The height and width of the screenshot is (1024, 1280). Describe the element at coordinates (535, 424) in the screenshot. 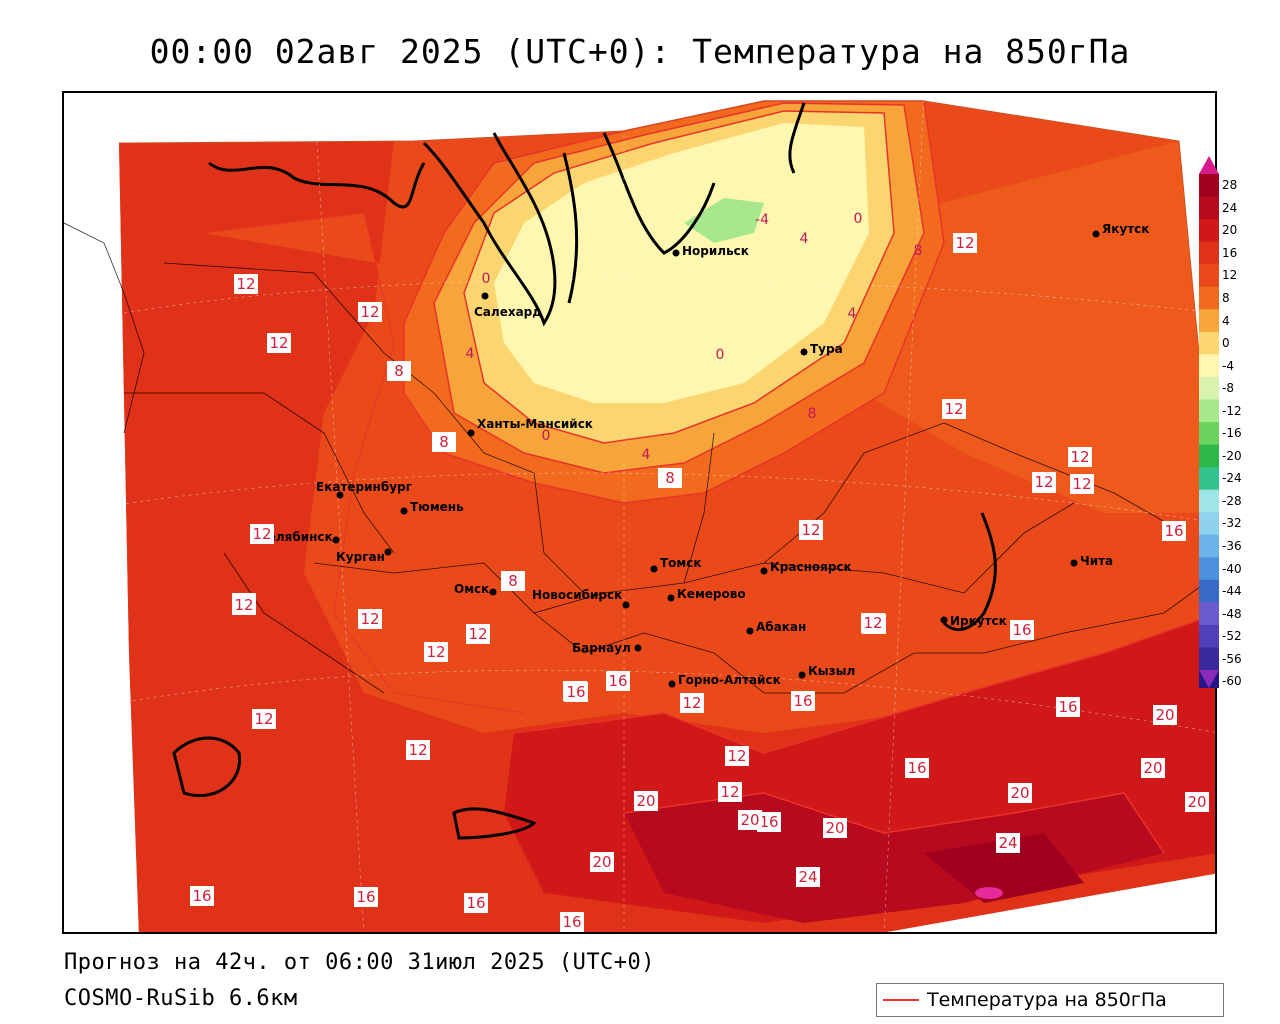

I see `city-label: Ханты-Мансийск` at that location.